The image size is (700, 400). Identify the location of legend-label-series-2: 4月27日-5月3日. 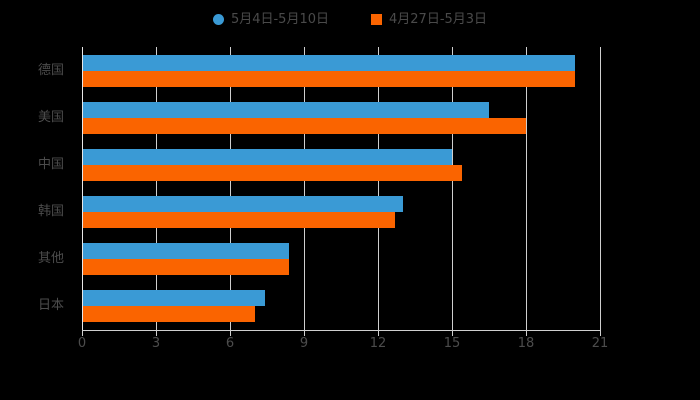
(438, 19).